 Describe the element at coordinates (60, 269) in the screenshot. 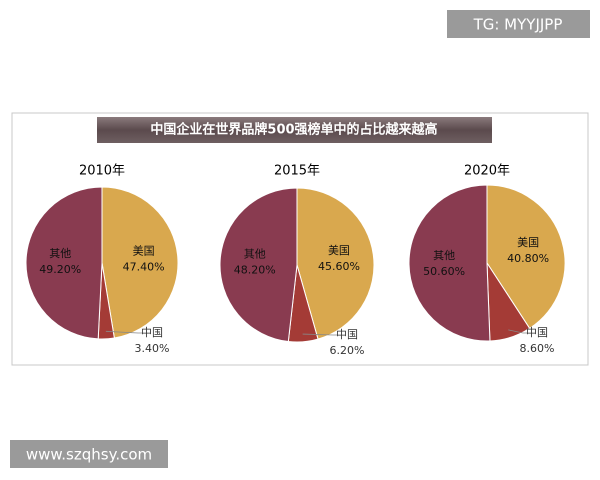

I see `data-label: 49.20%` at that location.